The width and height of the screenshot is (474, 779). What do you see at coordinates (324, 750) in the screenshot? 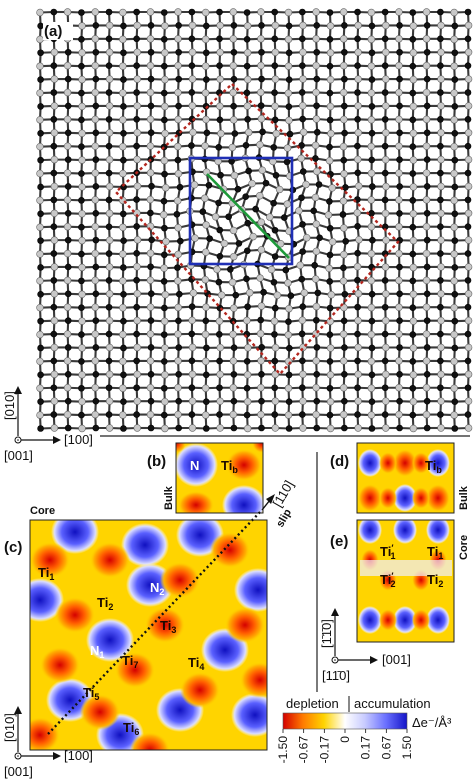
I see `colorbar-tick-label: -0.17` at bounding box center [324, 750].